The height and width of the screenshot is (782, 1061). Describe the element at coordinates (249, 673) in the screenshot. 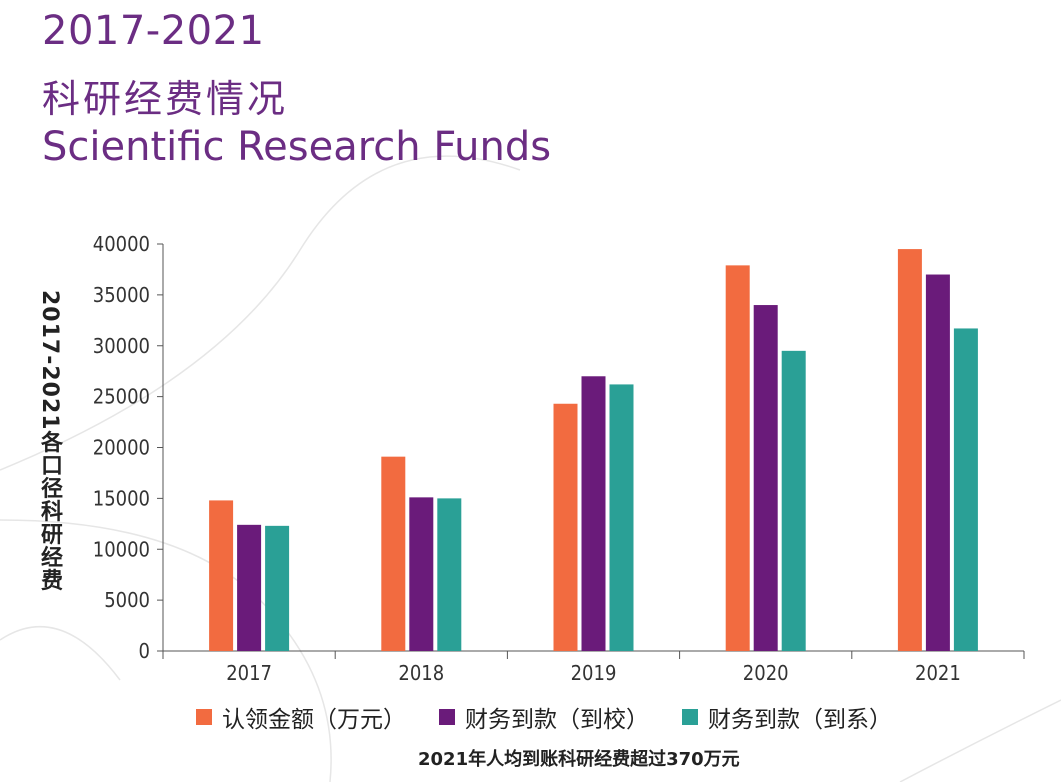

I see `x-tick-label: 2017` at that location.